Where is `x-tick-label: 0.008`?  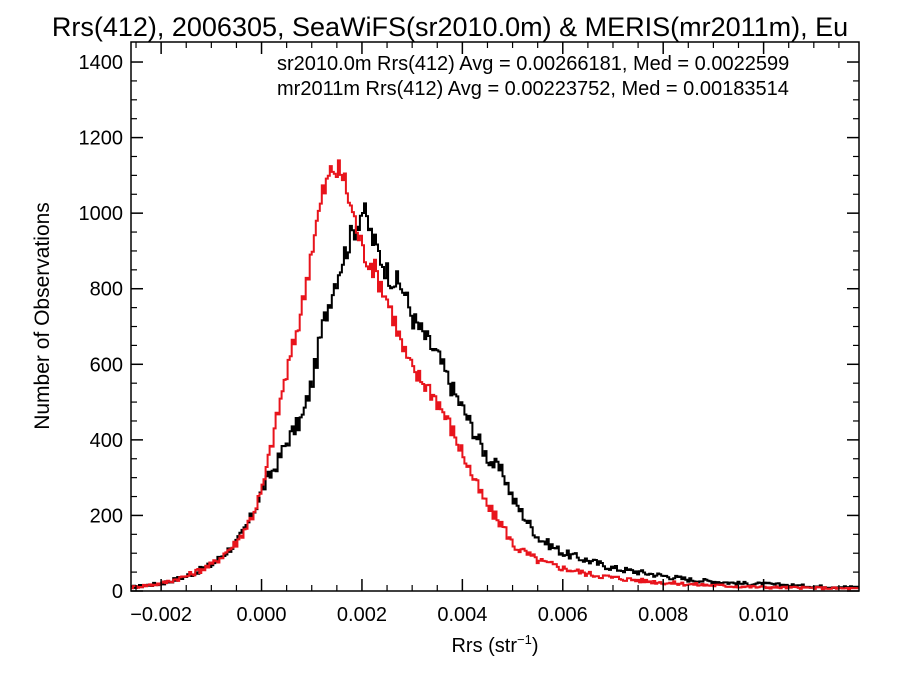
x-tick-label: 0.008 is located at coordinates (663, 615).